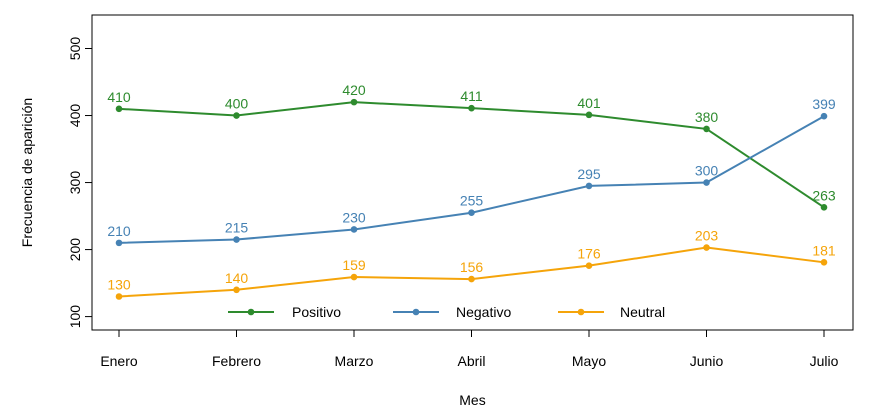  What do you see at coordinates (354, 265) in the screenshot?
I see `data-label: 159` at bounding box center [354, 265].